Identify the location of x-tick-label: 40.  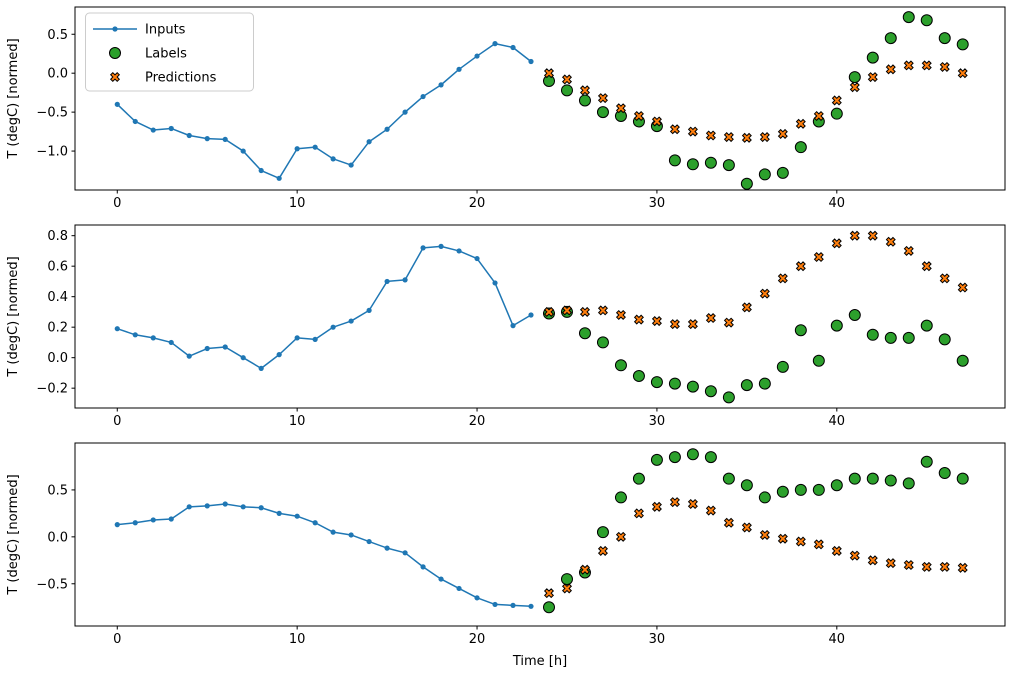
(837, 421).